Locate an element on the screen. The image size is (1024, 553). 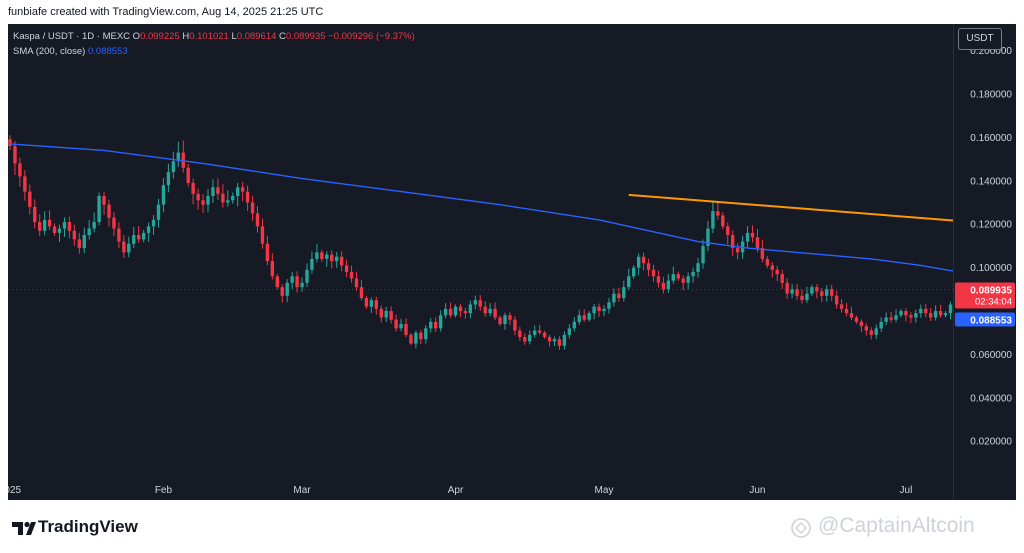
sma-legend: SMA (200, close) 0.088553 is located at coordinates (70, 51).